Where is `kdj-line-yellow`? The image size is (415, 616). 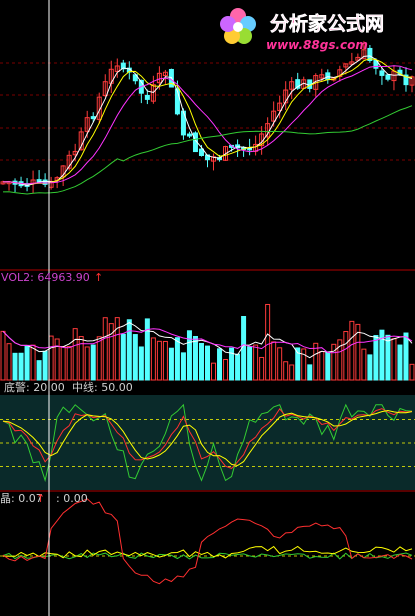 kdj-line-yellow is located at coordinates (207, 438).